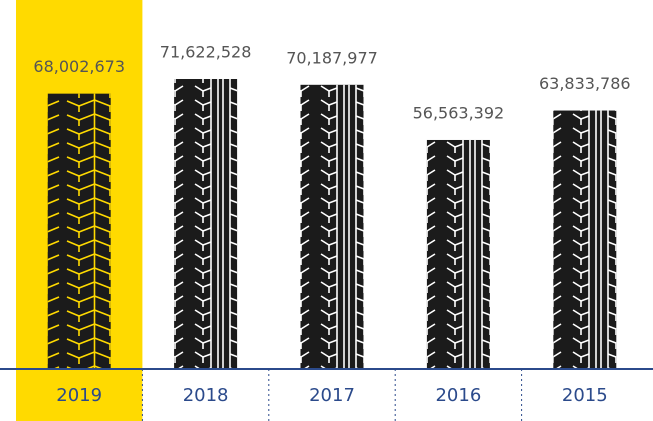 This screenshot has width=653, height=421. What do you see at coordinates (206, 395) in the screenshot?
I see `x-tick-label: 2018` at bounding box center [206, 395].